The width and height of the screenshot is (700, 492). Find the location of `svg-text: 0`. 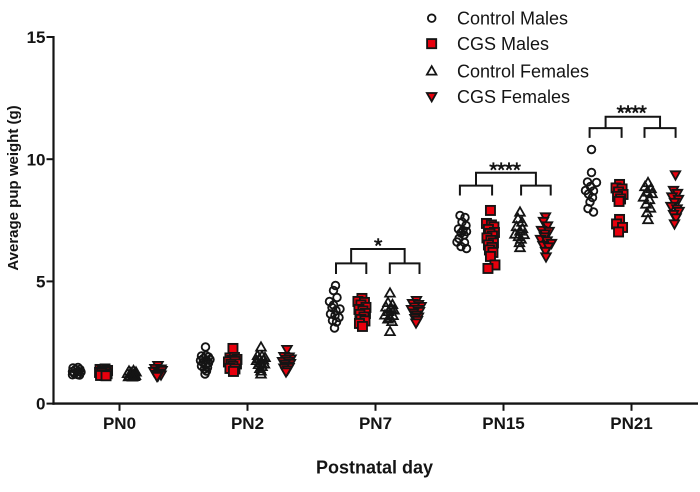

svg-text: 0 is located at coordinates (40, 404).